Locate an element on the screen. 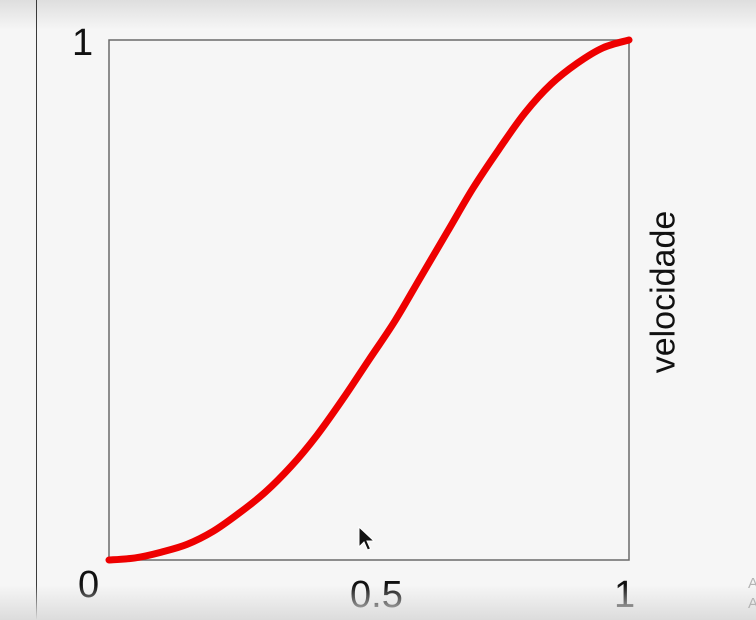 The height and width of the screenshot is (620, 756). y-axis-label: velocidade is located at coordinates (663, 292).